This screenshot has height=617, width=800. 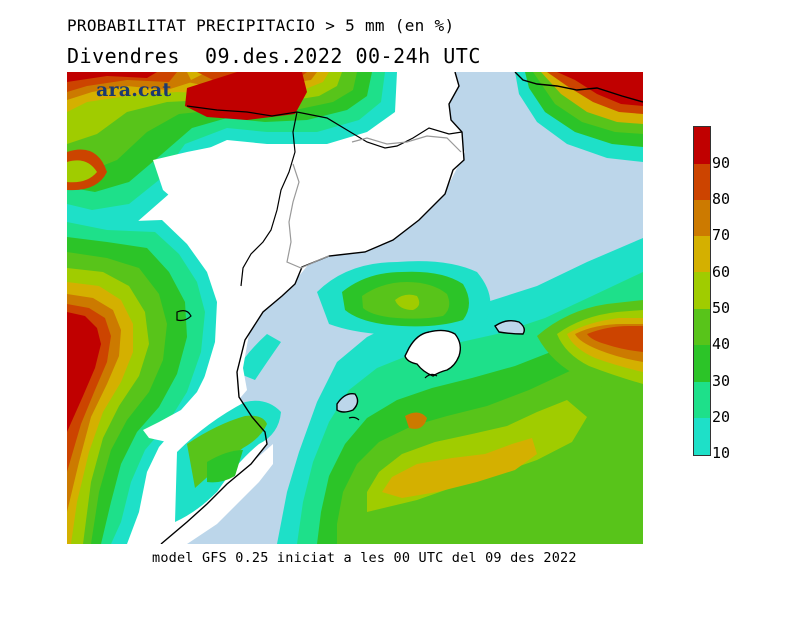 What do you see at coordinates (354, 418) in the screenshot?
I see `formentera` at bounding box center [354, 418].